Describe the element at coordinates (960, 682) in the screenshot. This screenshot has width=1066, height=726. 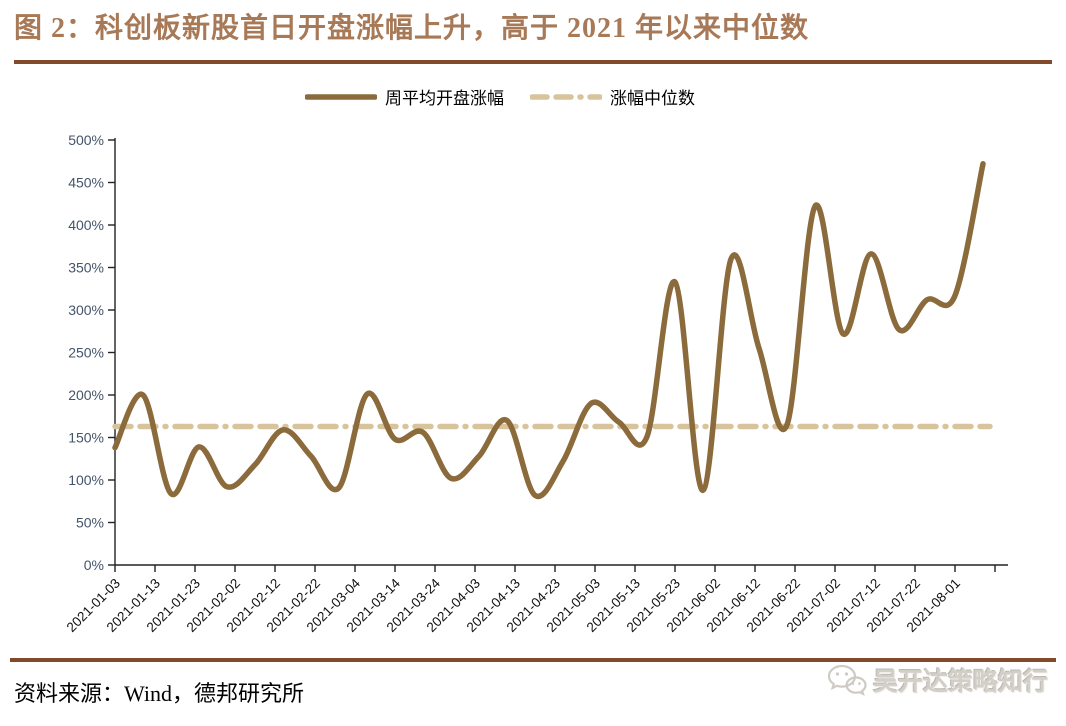
I see `watermark-text: 吴开达策略知行` at that location.